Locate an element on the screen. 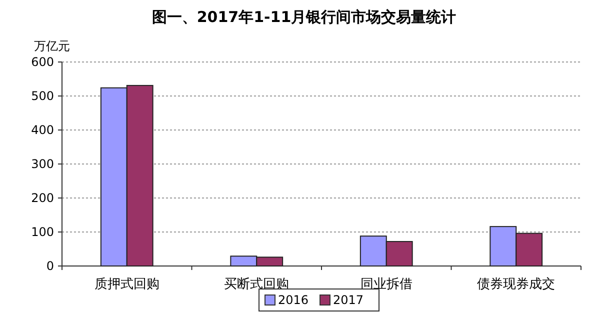 The image size is (608, 330). y-axis-title: 万亿元 is located at coordinates (52, 46).